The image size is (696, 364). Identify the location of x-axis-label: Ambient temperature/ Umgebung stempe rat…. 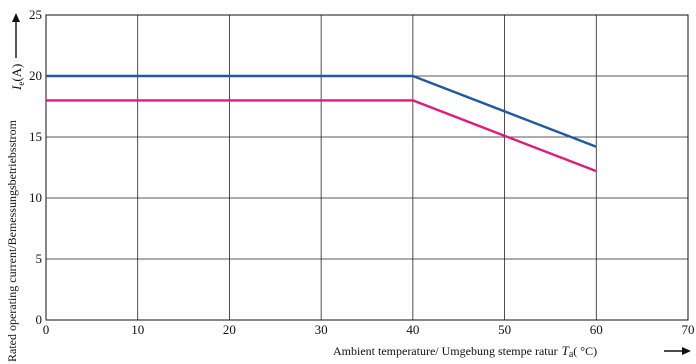
(465, 351).